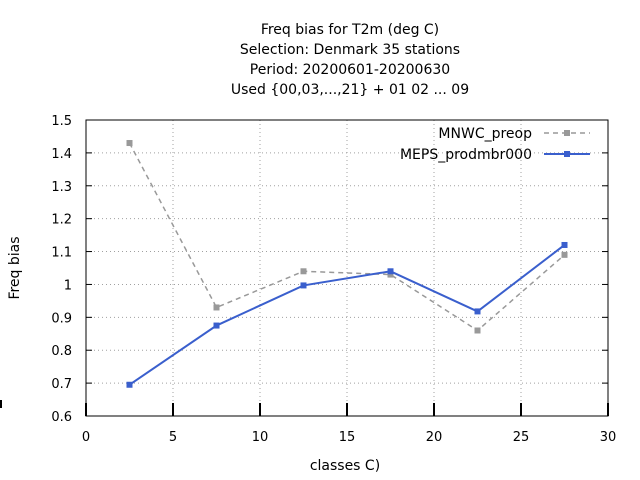 Image resolution: width=640 pixels, height=480 pixels. Describe the element at coordinates (466, 155) in the screenshot. I see `legend-label-2: MEPS_prodmbr000` at that location.